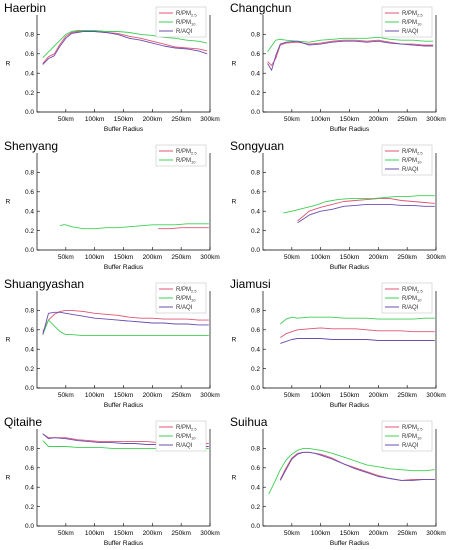 This screenshot has width=451, height=550. Describe the element at coordinates (260, 8) in the screenshot. I see `chart-title: Changchun` at that location.